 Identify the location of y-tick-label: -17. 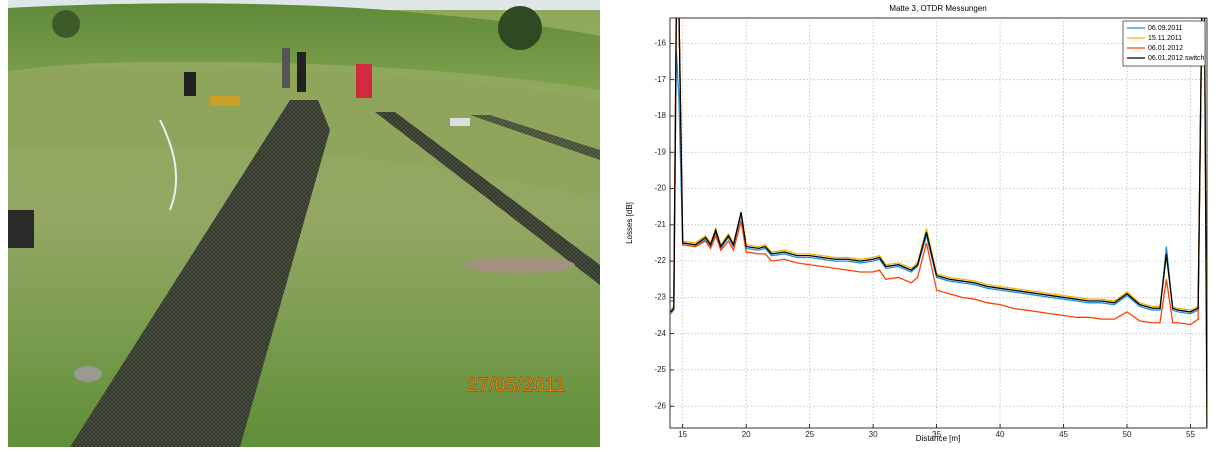
(660, 79).